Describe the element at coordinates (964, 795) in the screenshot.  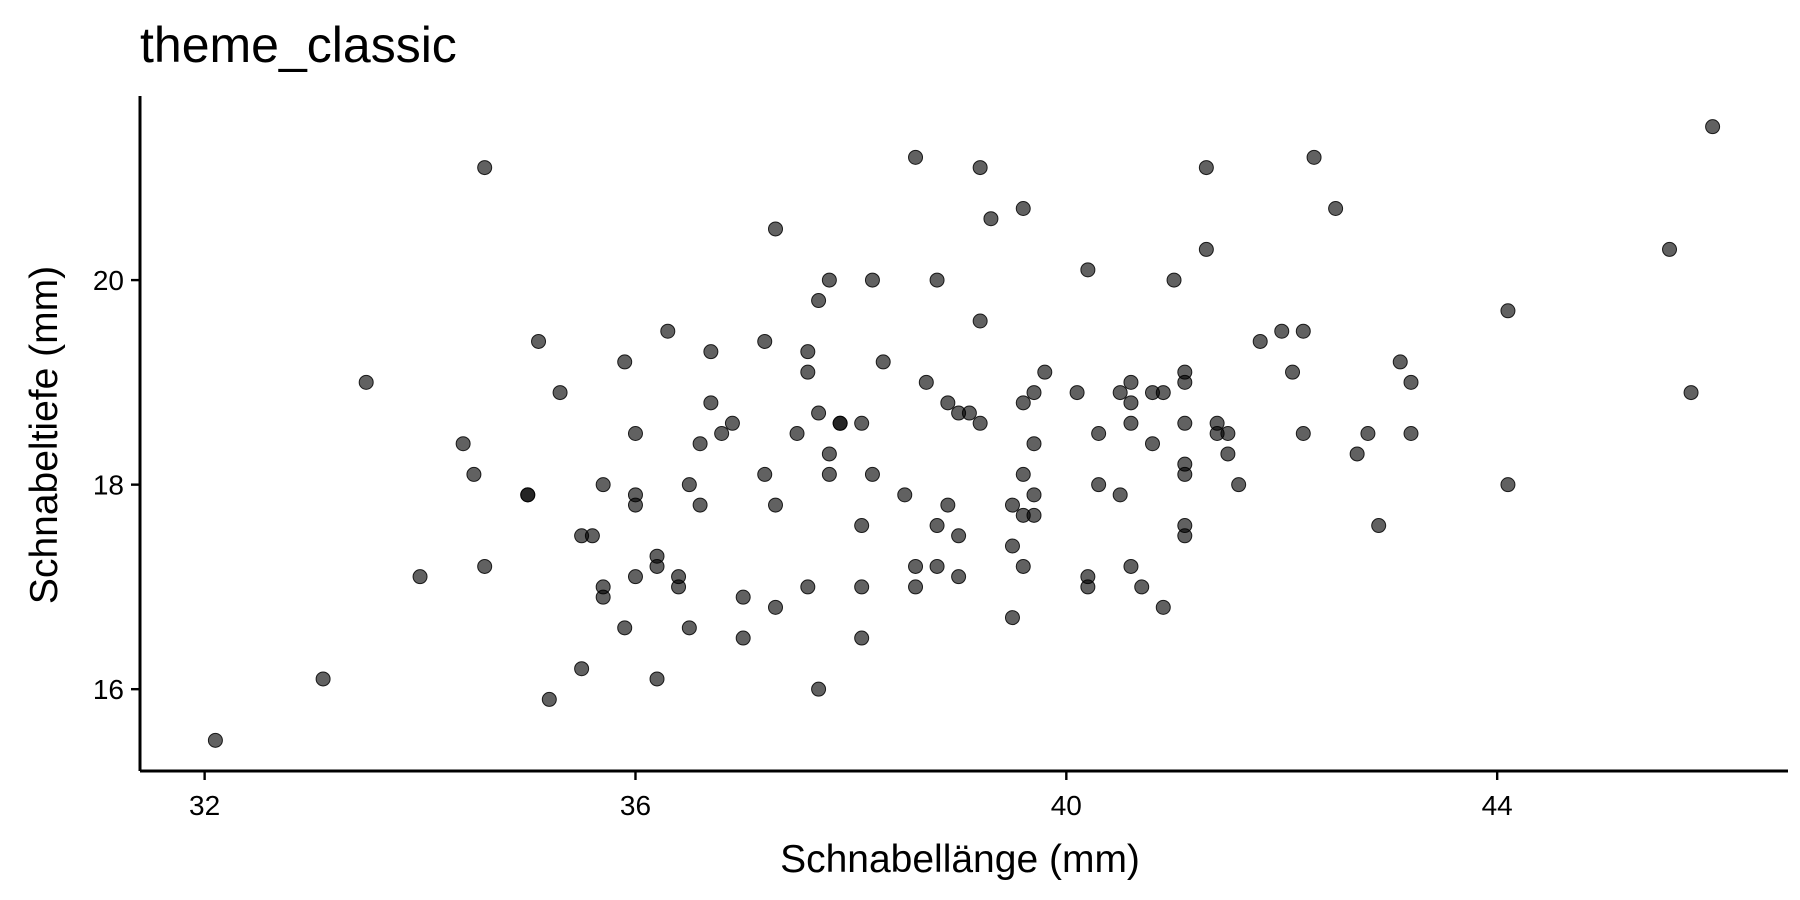
I see `x-axis: 32 36 40 44` at that location.